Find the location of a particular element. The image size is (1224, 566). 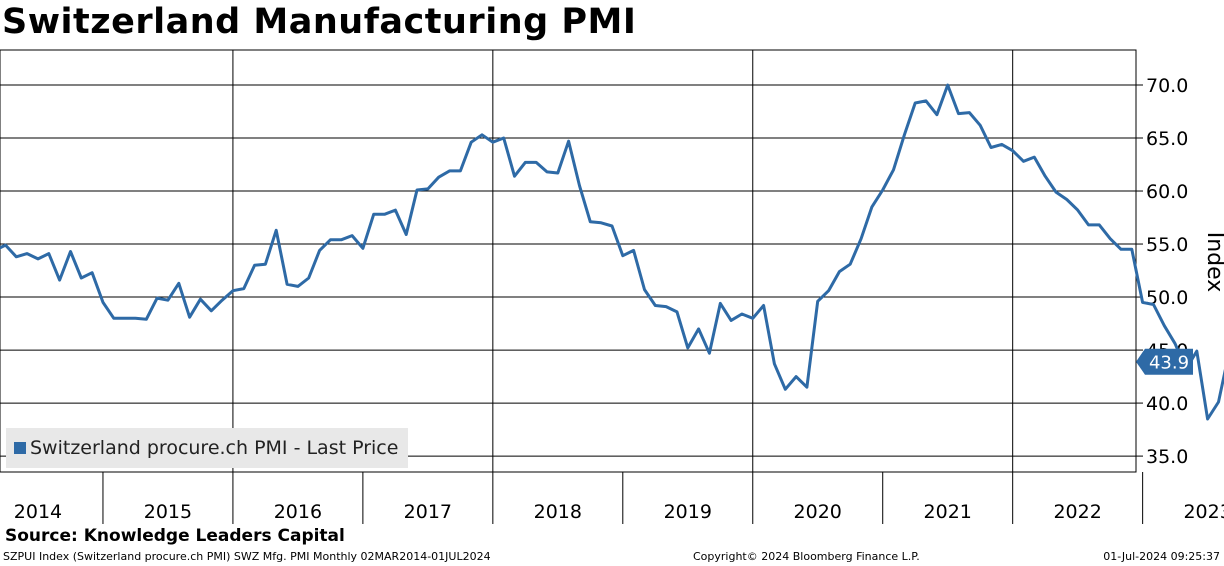

x-tick-label: 2019 is located at coordinates (688, 512).